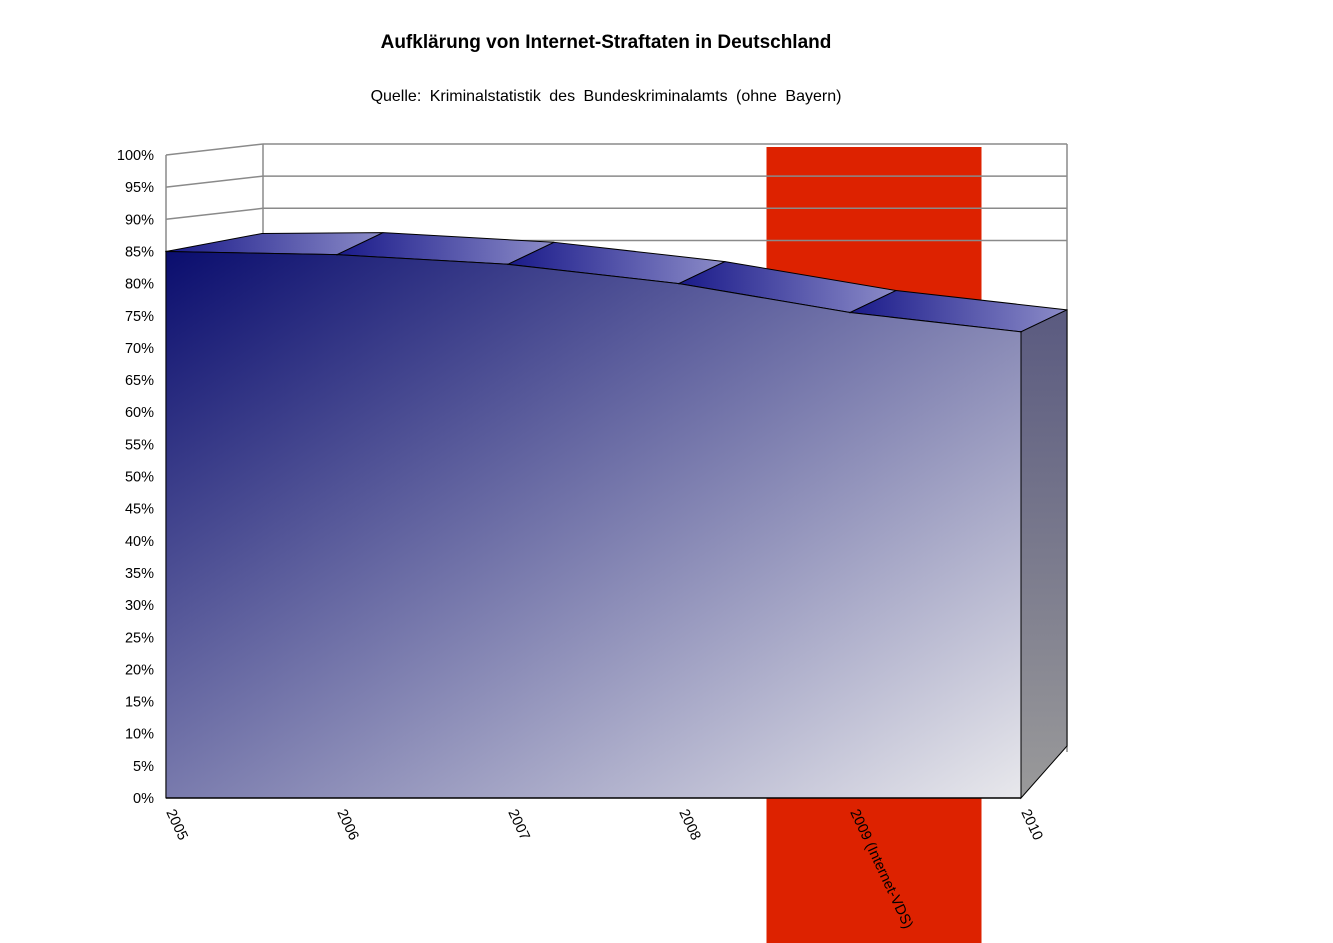 Image resolution: width=1333 pixels, height=943 pixels. Describe the element at coordinates (176, 825) in the screenshot. I see `x-tick-label: 2005` at that location.